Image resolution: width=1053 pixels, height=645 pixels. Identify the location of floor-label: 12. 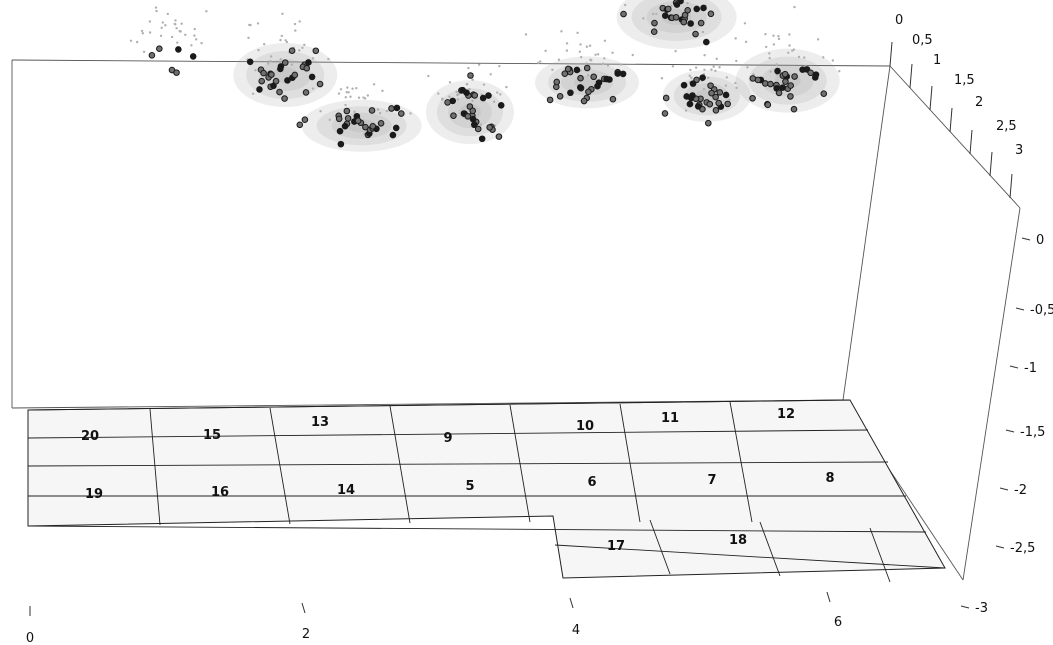
(786, 414).